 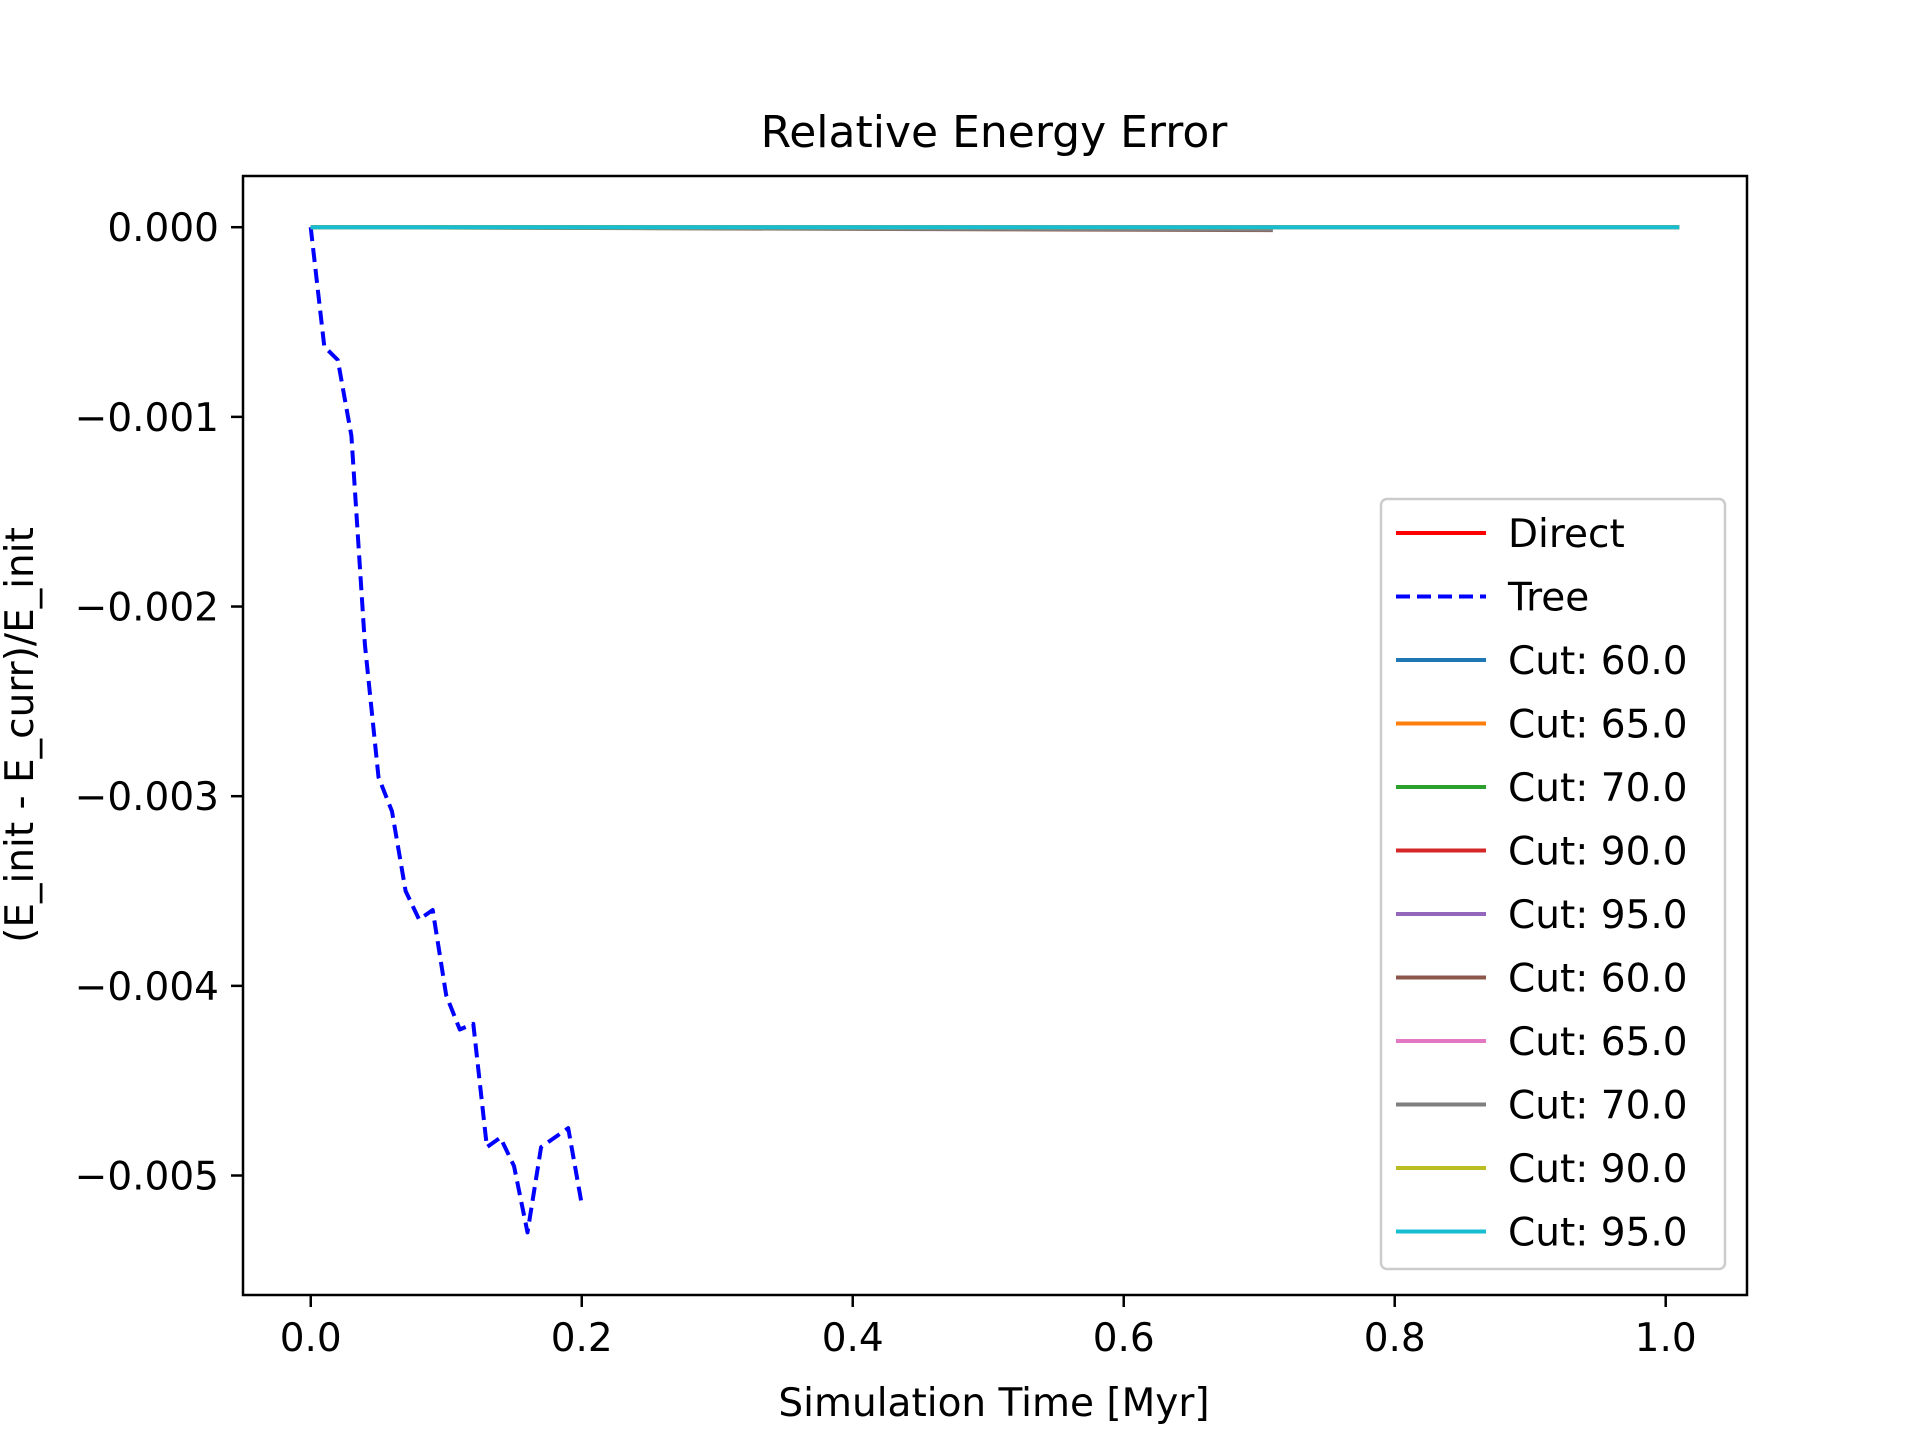 What do you see at coordinates (147, 418) in the screenshot?
I see `y-tick-label: −0.001` at bounding box center [147, 418].